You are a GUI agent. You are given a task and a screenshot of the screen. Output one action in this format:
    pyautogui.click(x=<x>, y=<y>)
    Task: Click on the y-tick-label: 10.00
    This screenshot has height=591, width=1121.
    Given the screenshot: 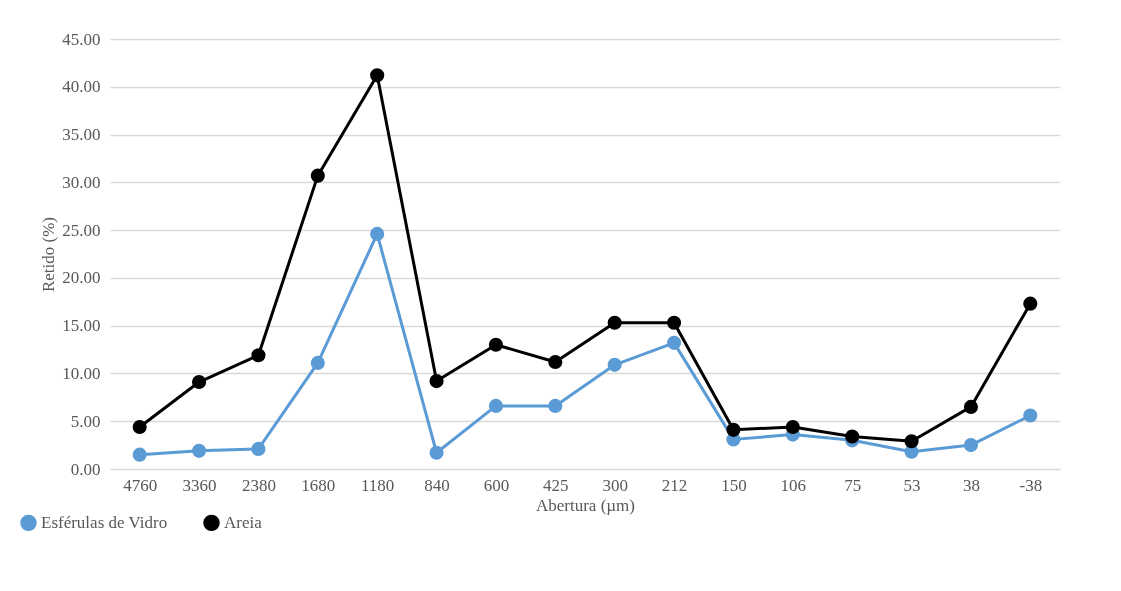 What is the action you would take?
    pyautogui.click(x=81, y=373)
    